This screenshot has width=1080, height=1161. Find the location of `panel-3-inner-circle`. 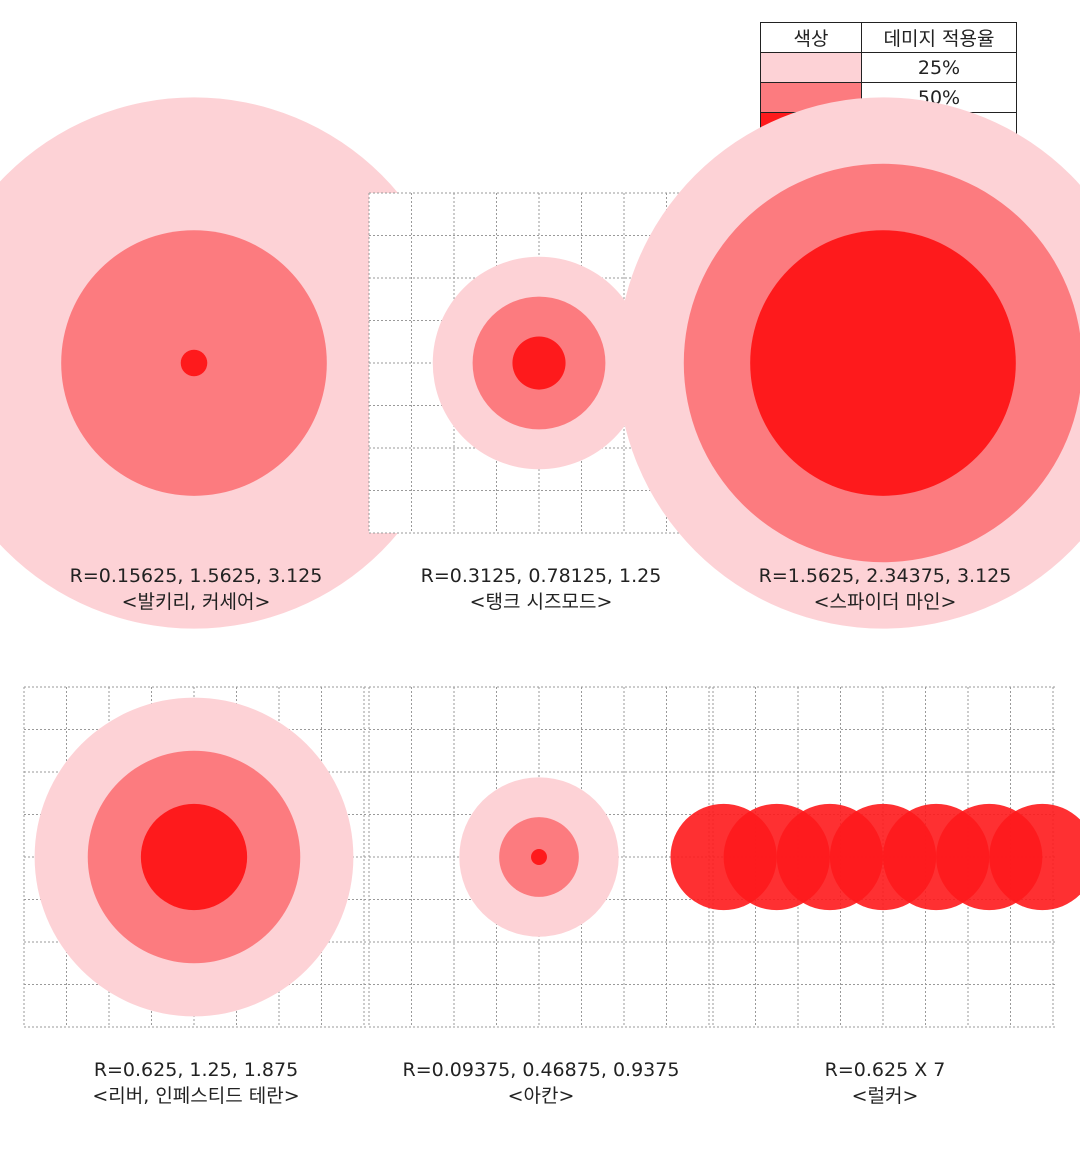

panel-3-inner-circle is located at coordinates (883, 363).